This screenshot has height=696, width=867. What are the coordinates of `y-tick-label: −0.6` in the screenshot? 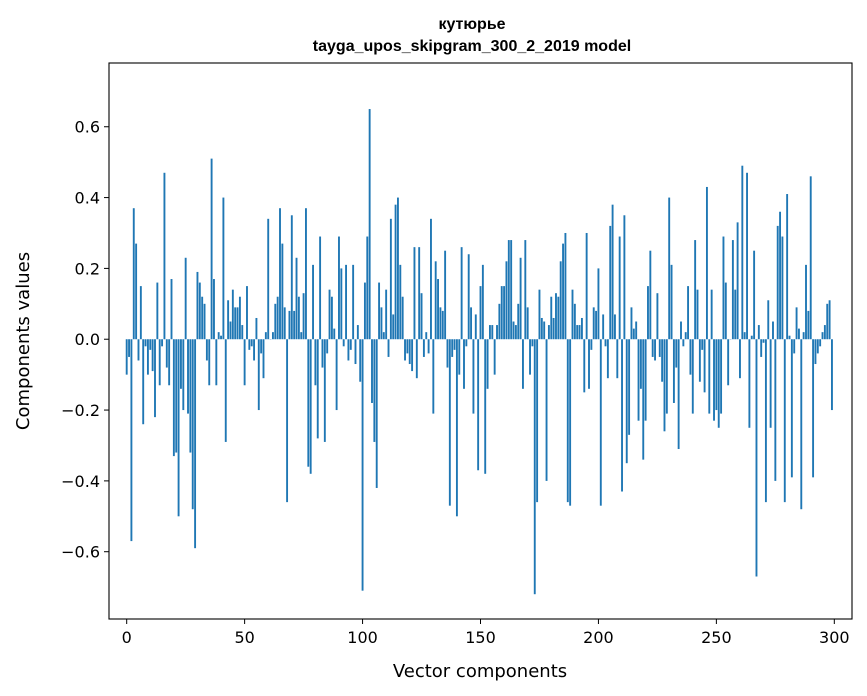 It's located at (80, 552).